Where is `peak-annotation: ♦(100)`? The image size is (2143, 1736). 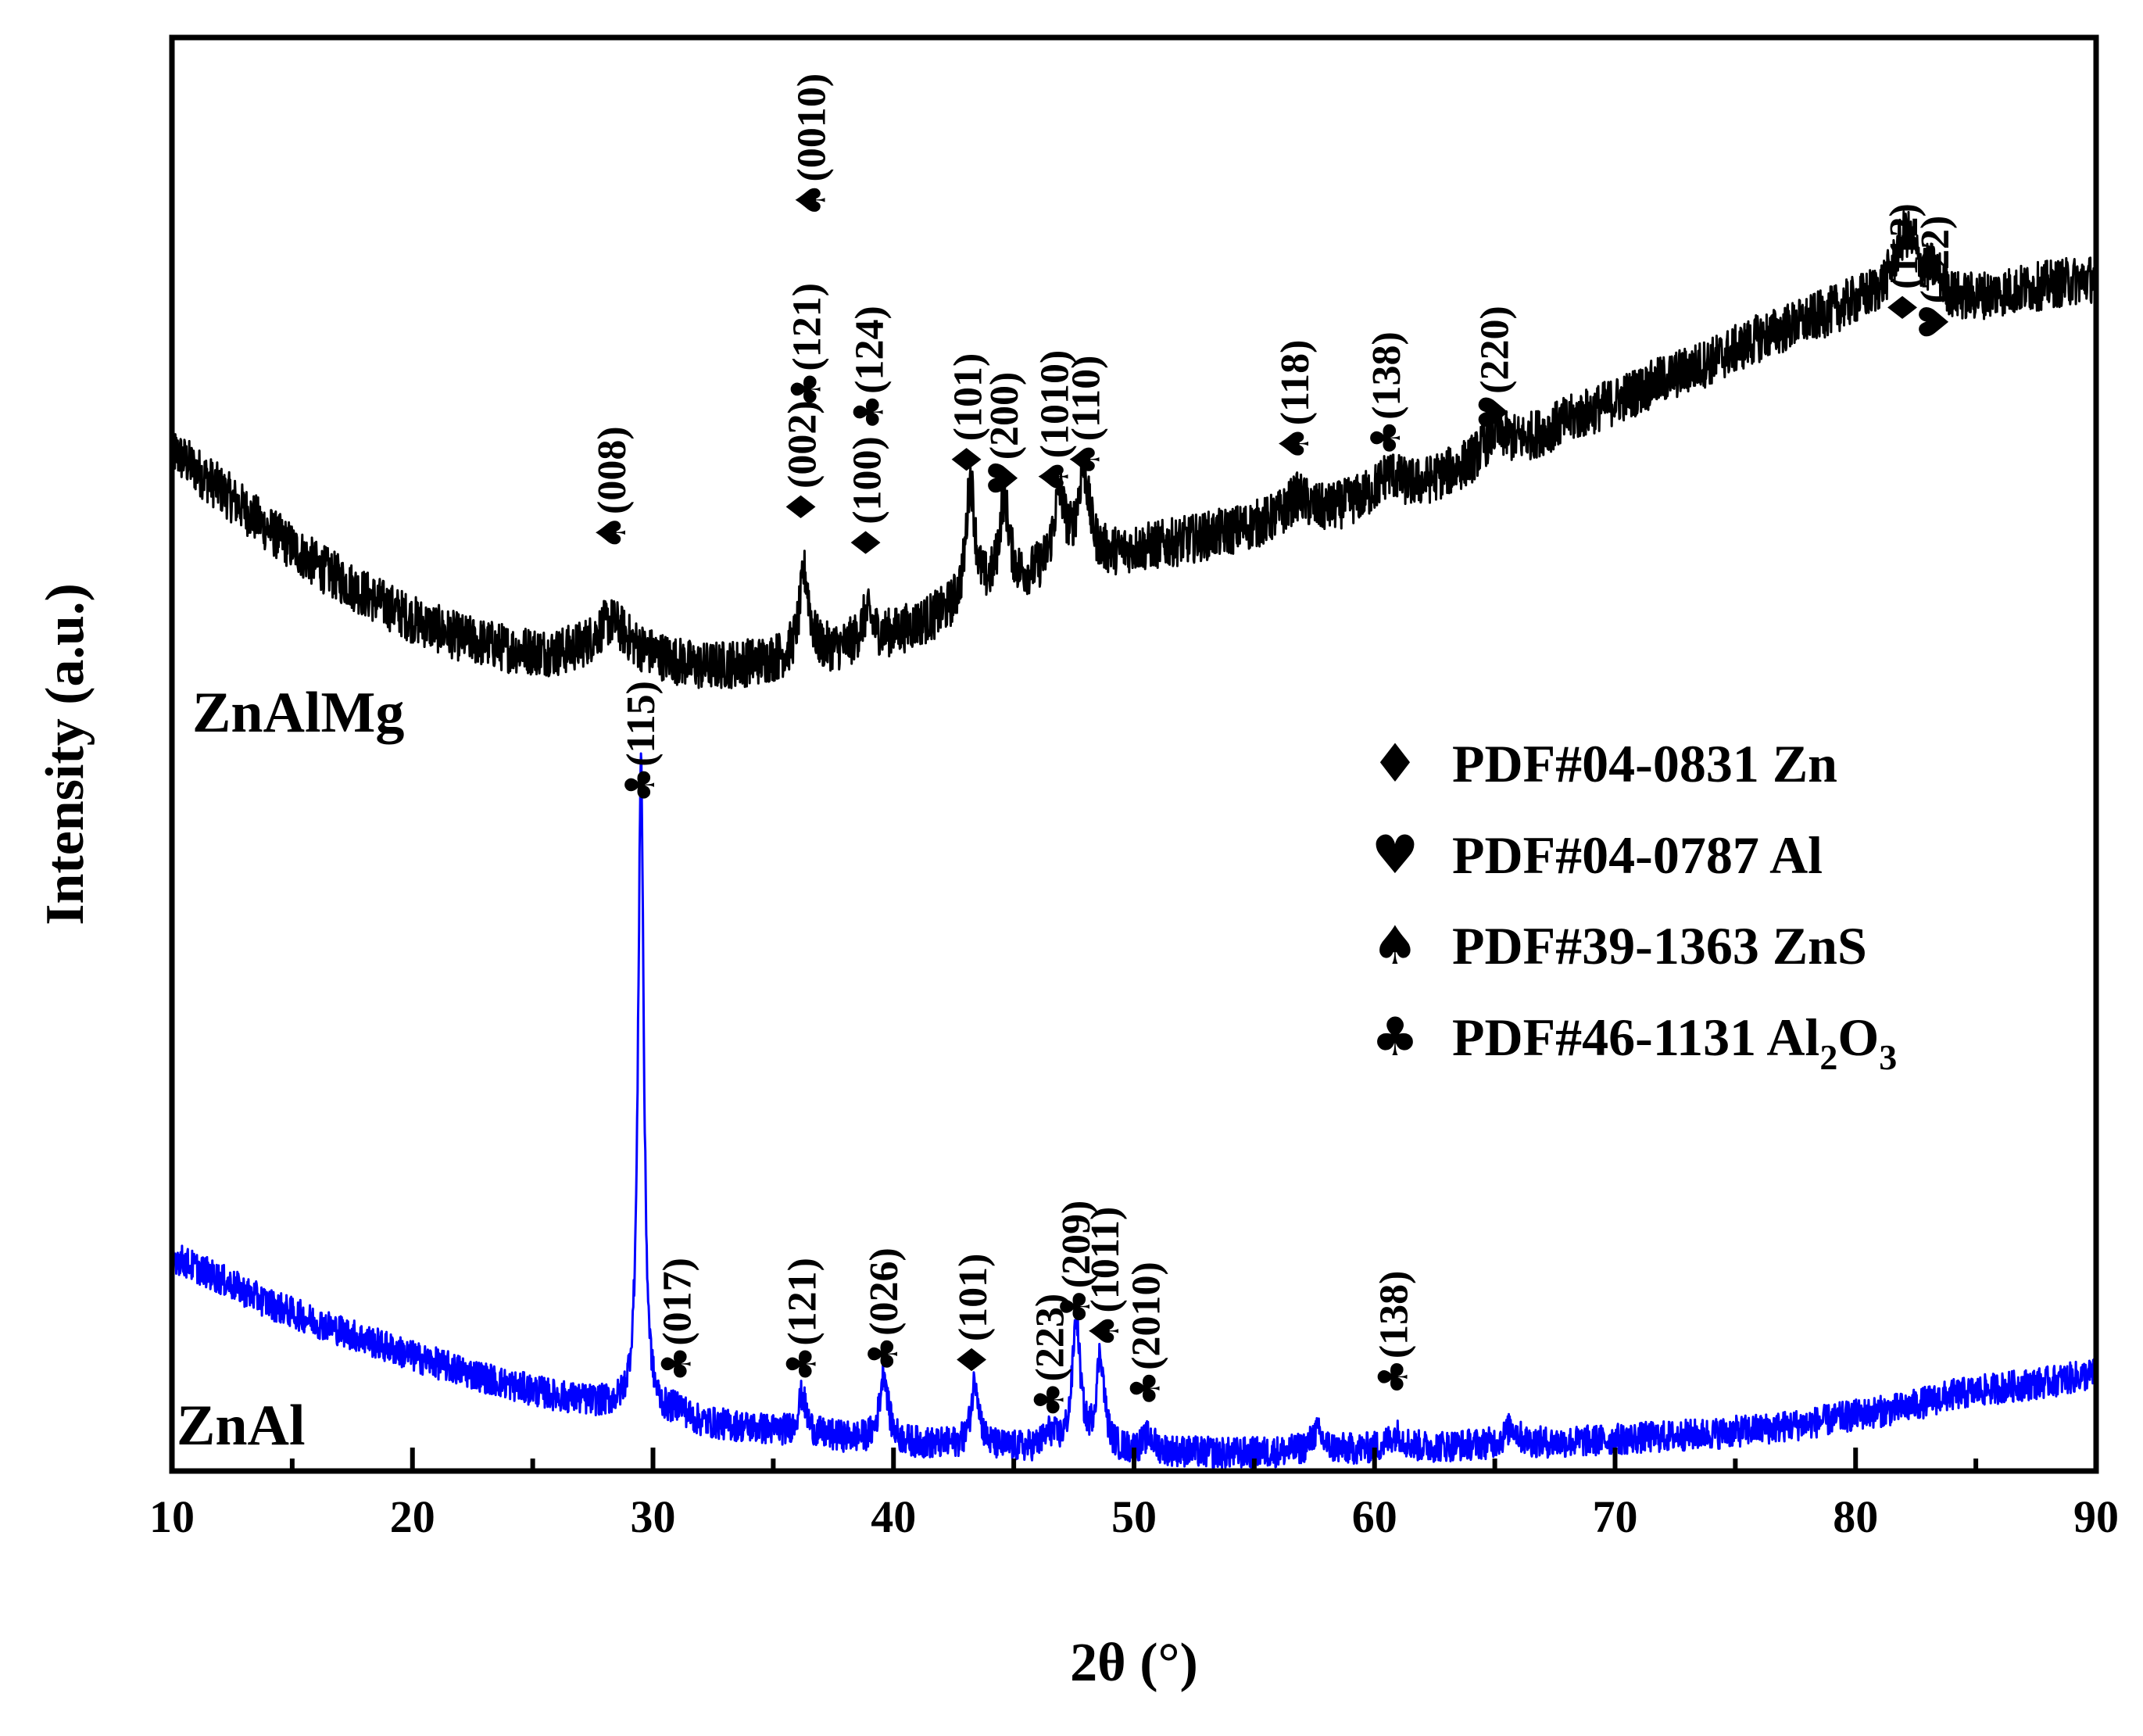 peak-annotation: ♦(100) is located at coordinates (866, 498).